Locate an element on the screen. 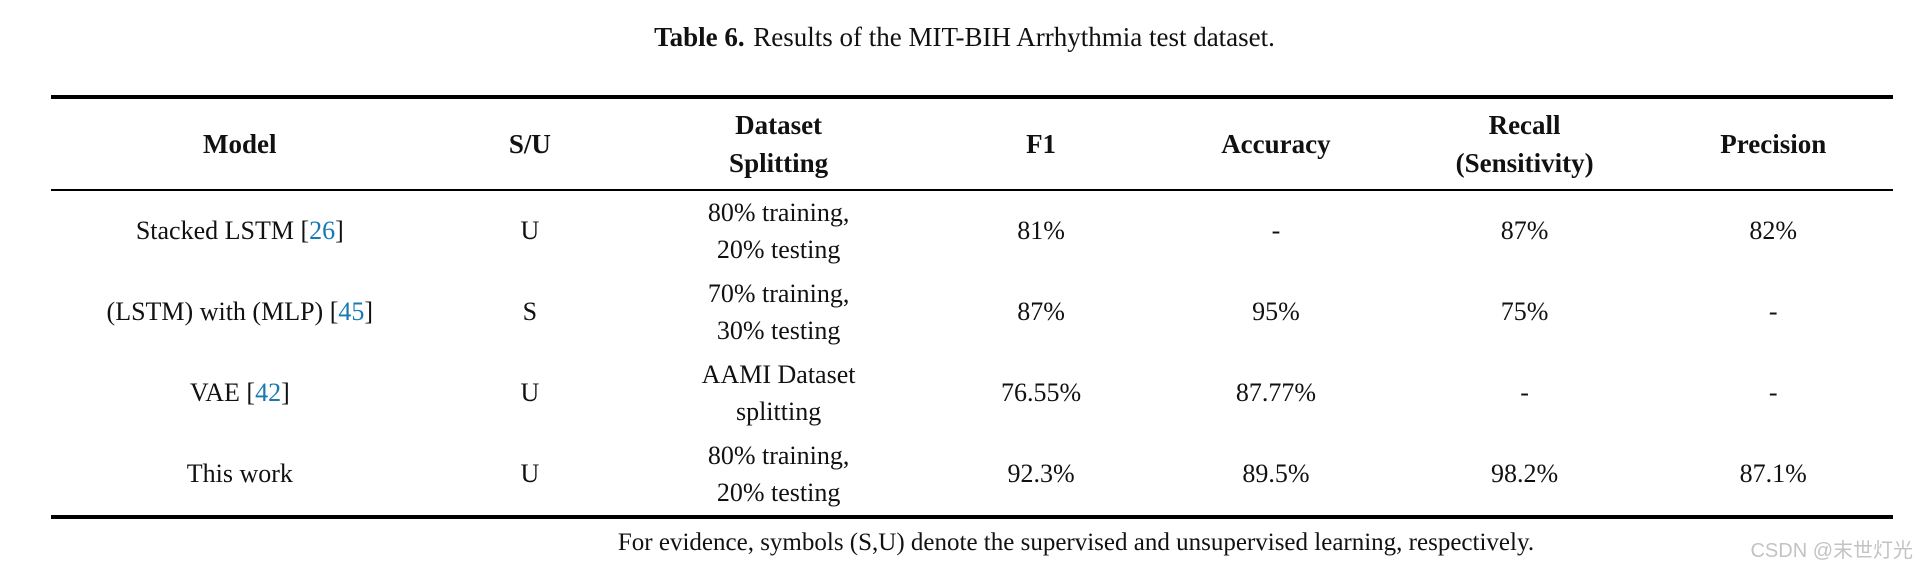  column-header-label: S/U is located at coordinates (529, 143).